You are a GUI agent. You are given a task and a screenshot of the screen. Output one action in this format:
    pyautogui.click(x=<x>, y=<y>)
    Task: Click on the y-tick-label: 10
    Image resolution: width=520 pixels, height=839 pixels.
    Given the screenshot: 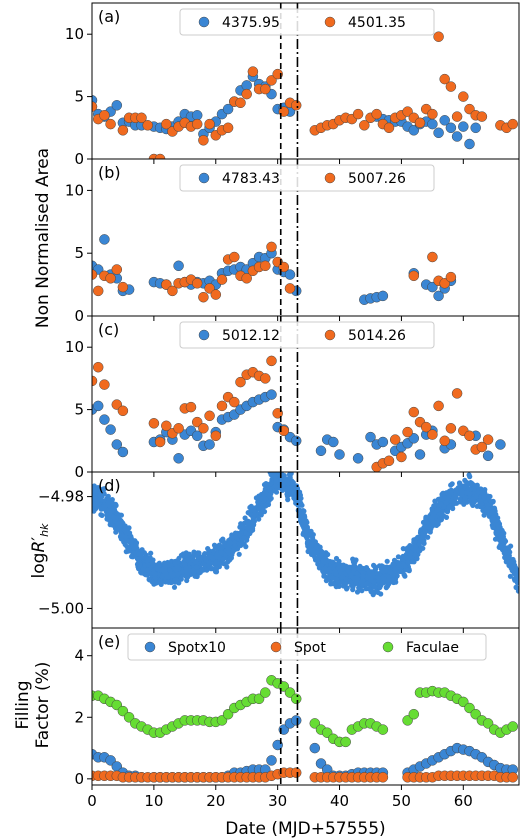 What is the action you would take?
    pyautogui.click(x=74, y=347)
    